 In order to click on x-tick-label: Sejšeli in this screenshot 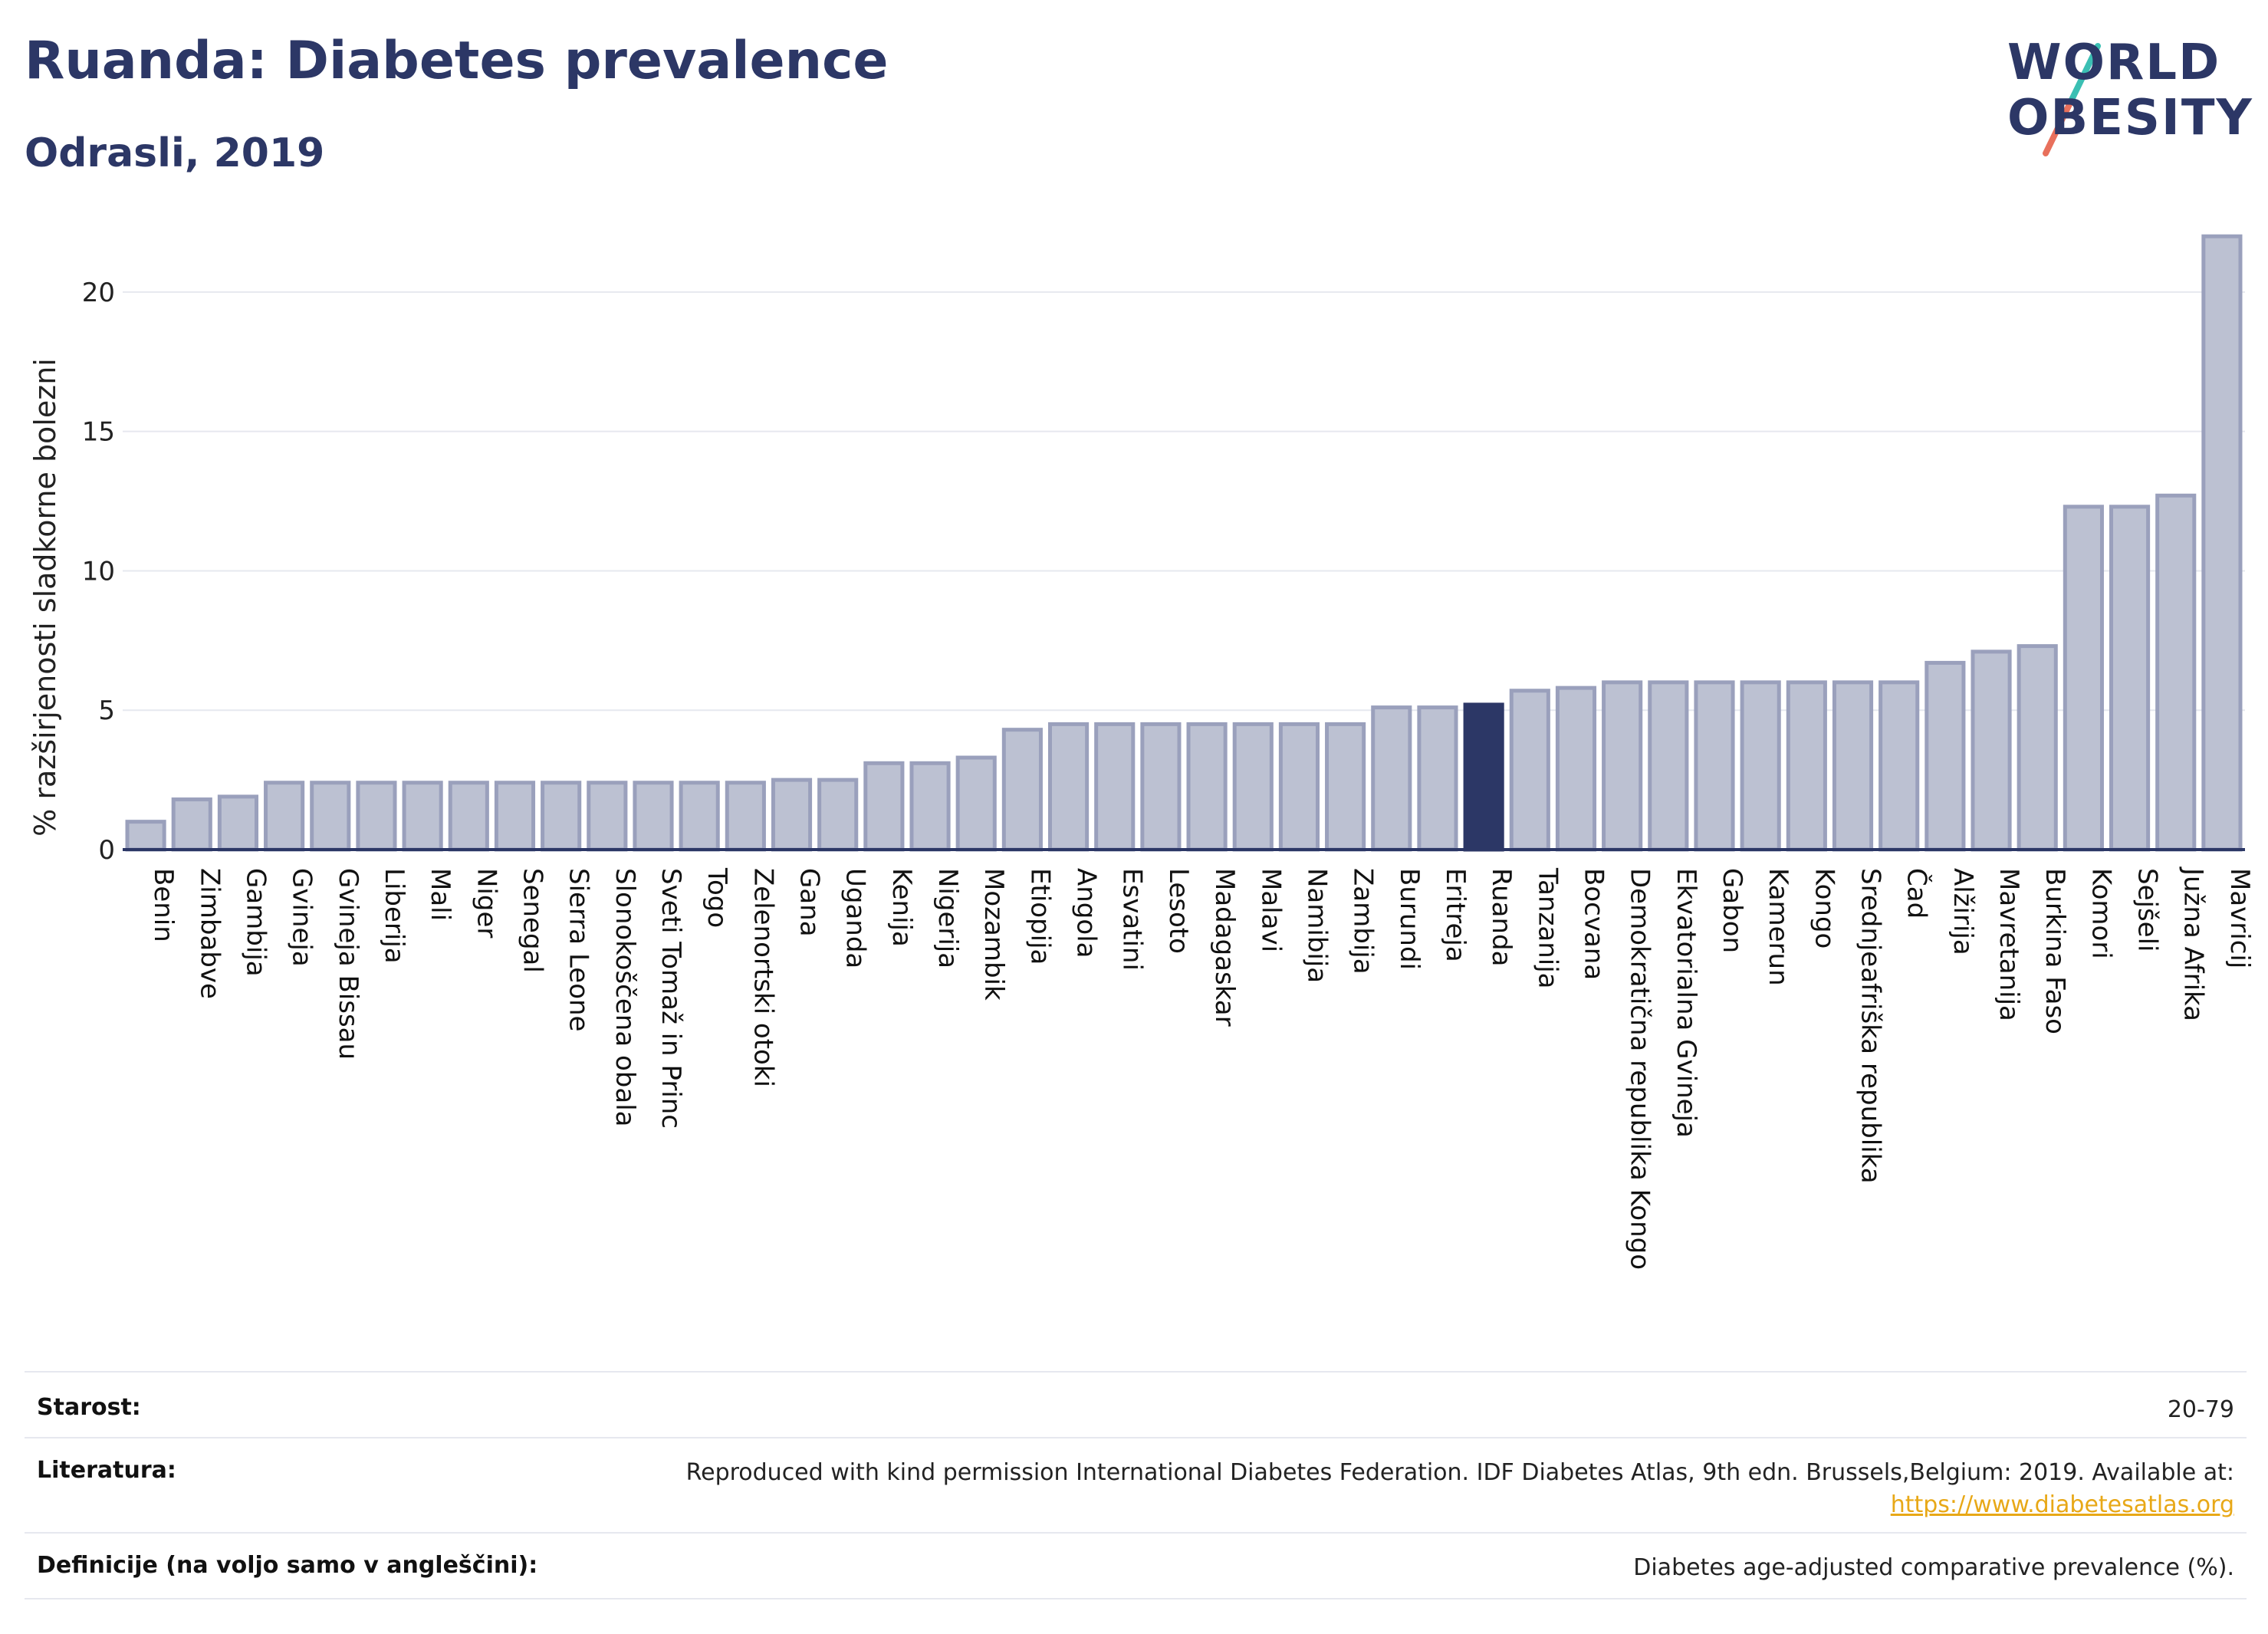, I will do `click(2147, 910)`.